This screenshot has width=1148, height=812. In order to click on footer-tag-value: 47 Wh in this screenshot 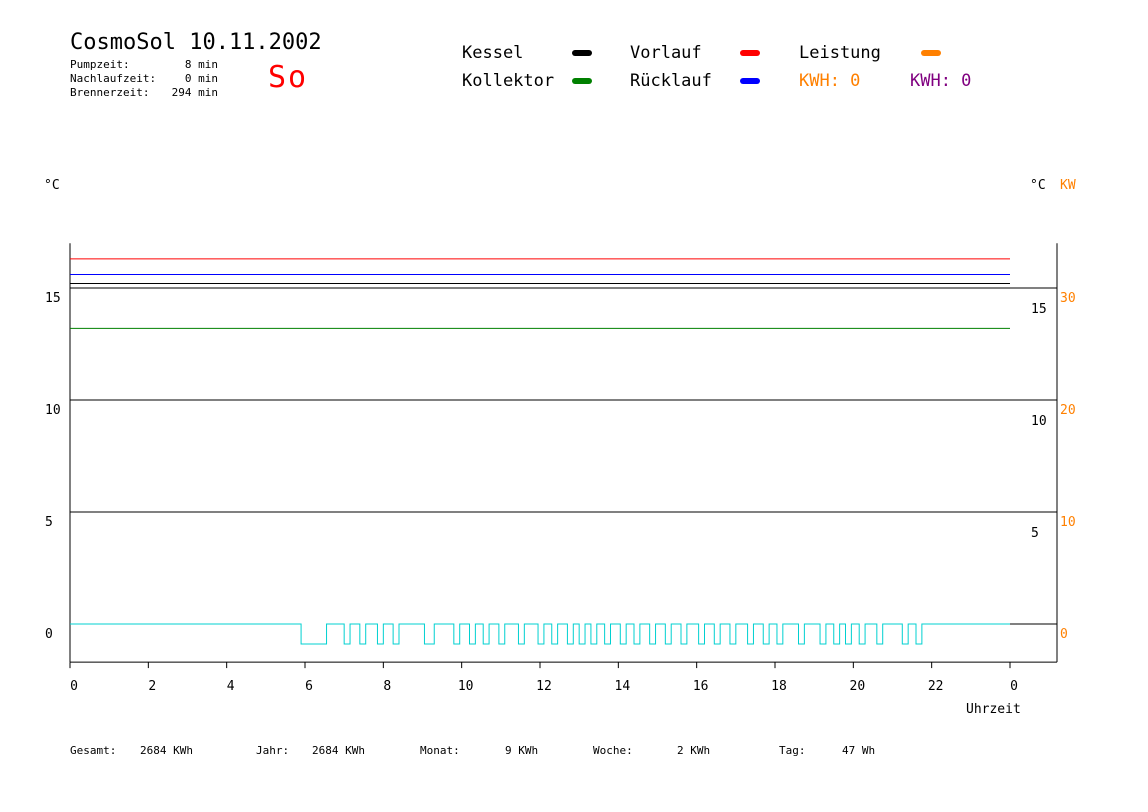, I will do `click(859, 750)`.